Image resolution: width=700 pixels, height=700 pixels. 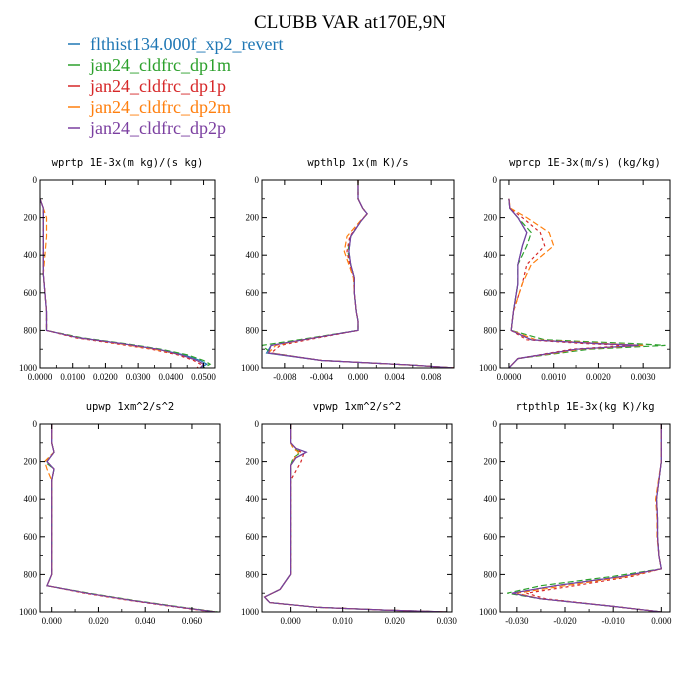 I want to click on panel-title: wprtp 1E-3x(m kg)/(s kg), so click(x=128, y=163).